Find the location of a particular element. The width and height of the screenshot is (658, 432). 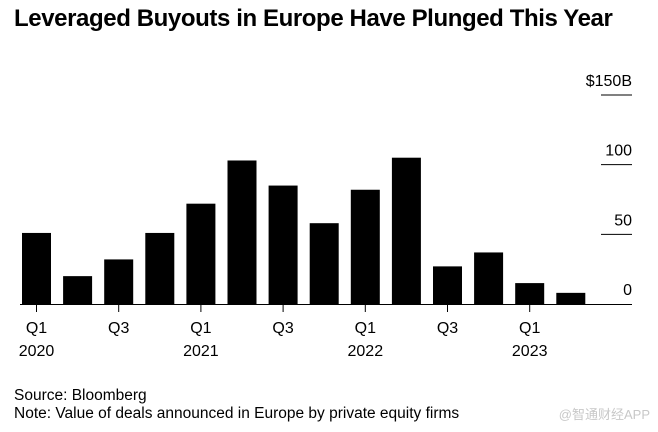

x-tick-year-label: 2021 is located at coordinates (201, 351).